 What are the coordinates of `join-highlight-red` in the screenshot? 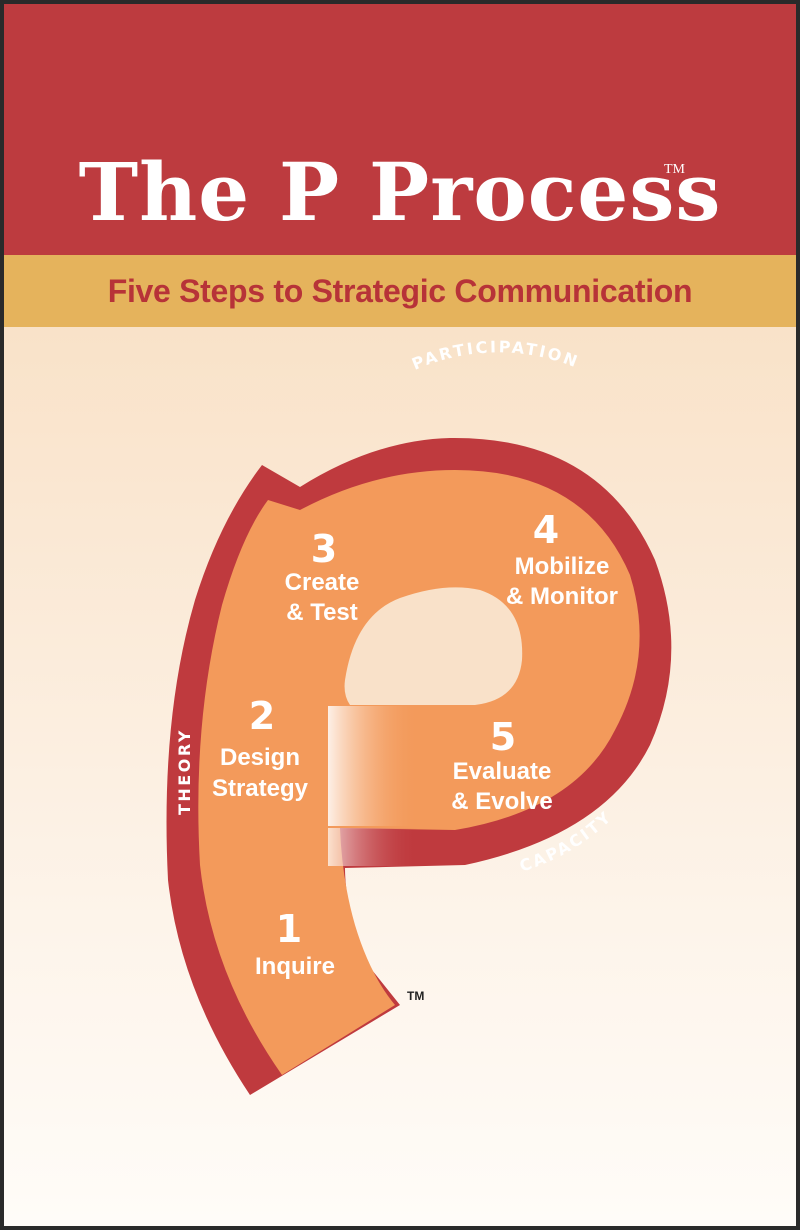 It's located at (373, 847).